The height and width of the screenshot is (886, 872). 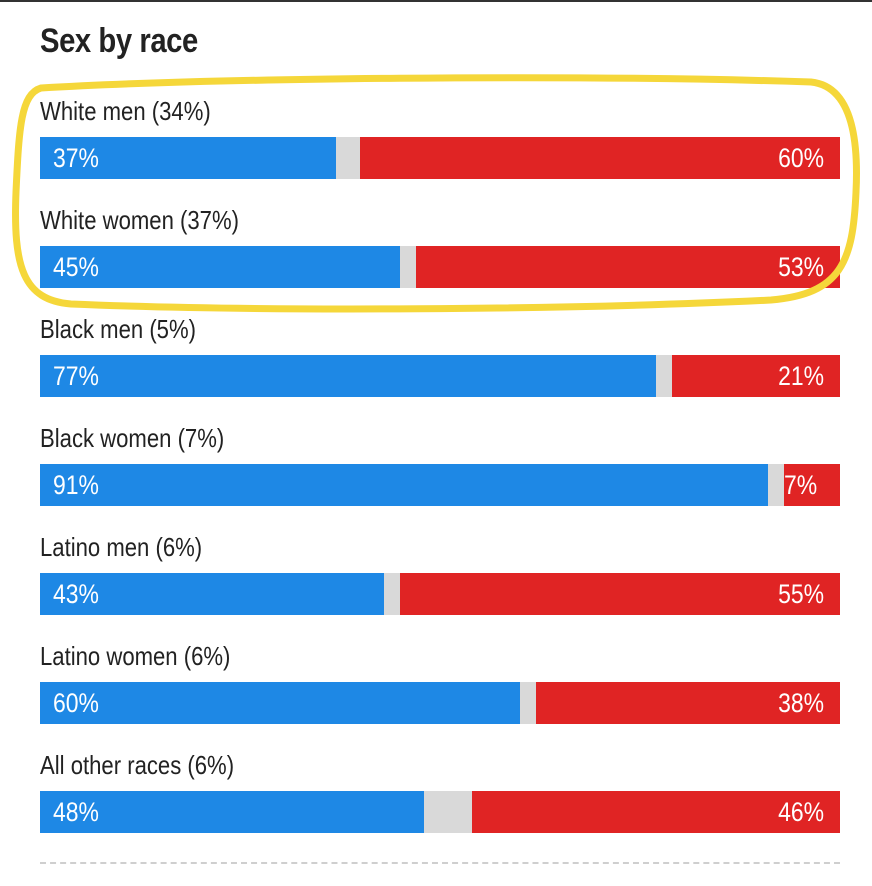 I want to click on stacked-bar: 91% 7%, so click(x=440, y=485).